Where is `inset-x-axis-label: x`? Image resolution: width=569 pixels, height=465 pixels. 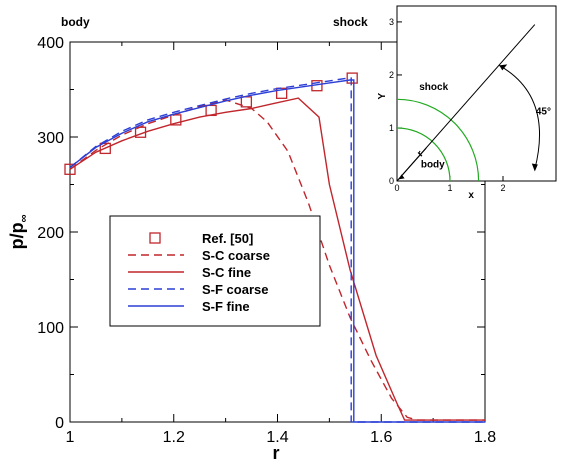
inset-x-axis-label: x is located at coordinates (471, 195).